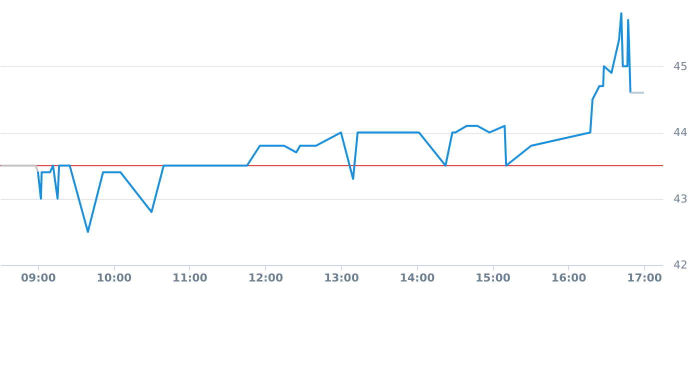 The image size is (693, 365). Describe the element at coordinates (266, 278) in the screenshot. I see `x-tick-label: 12:00` at that location.